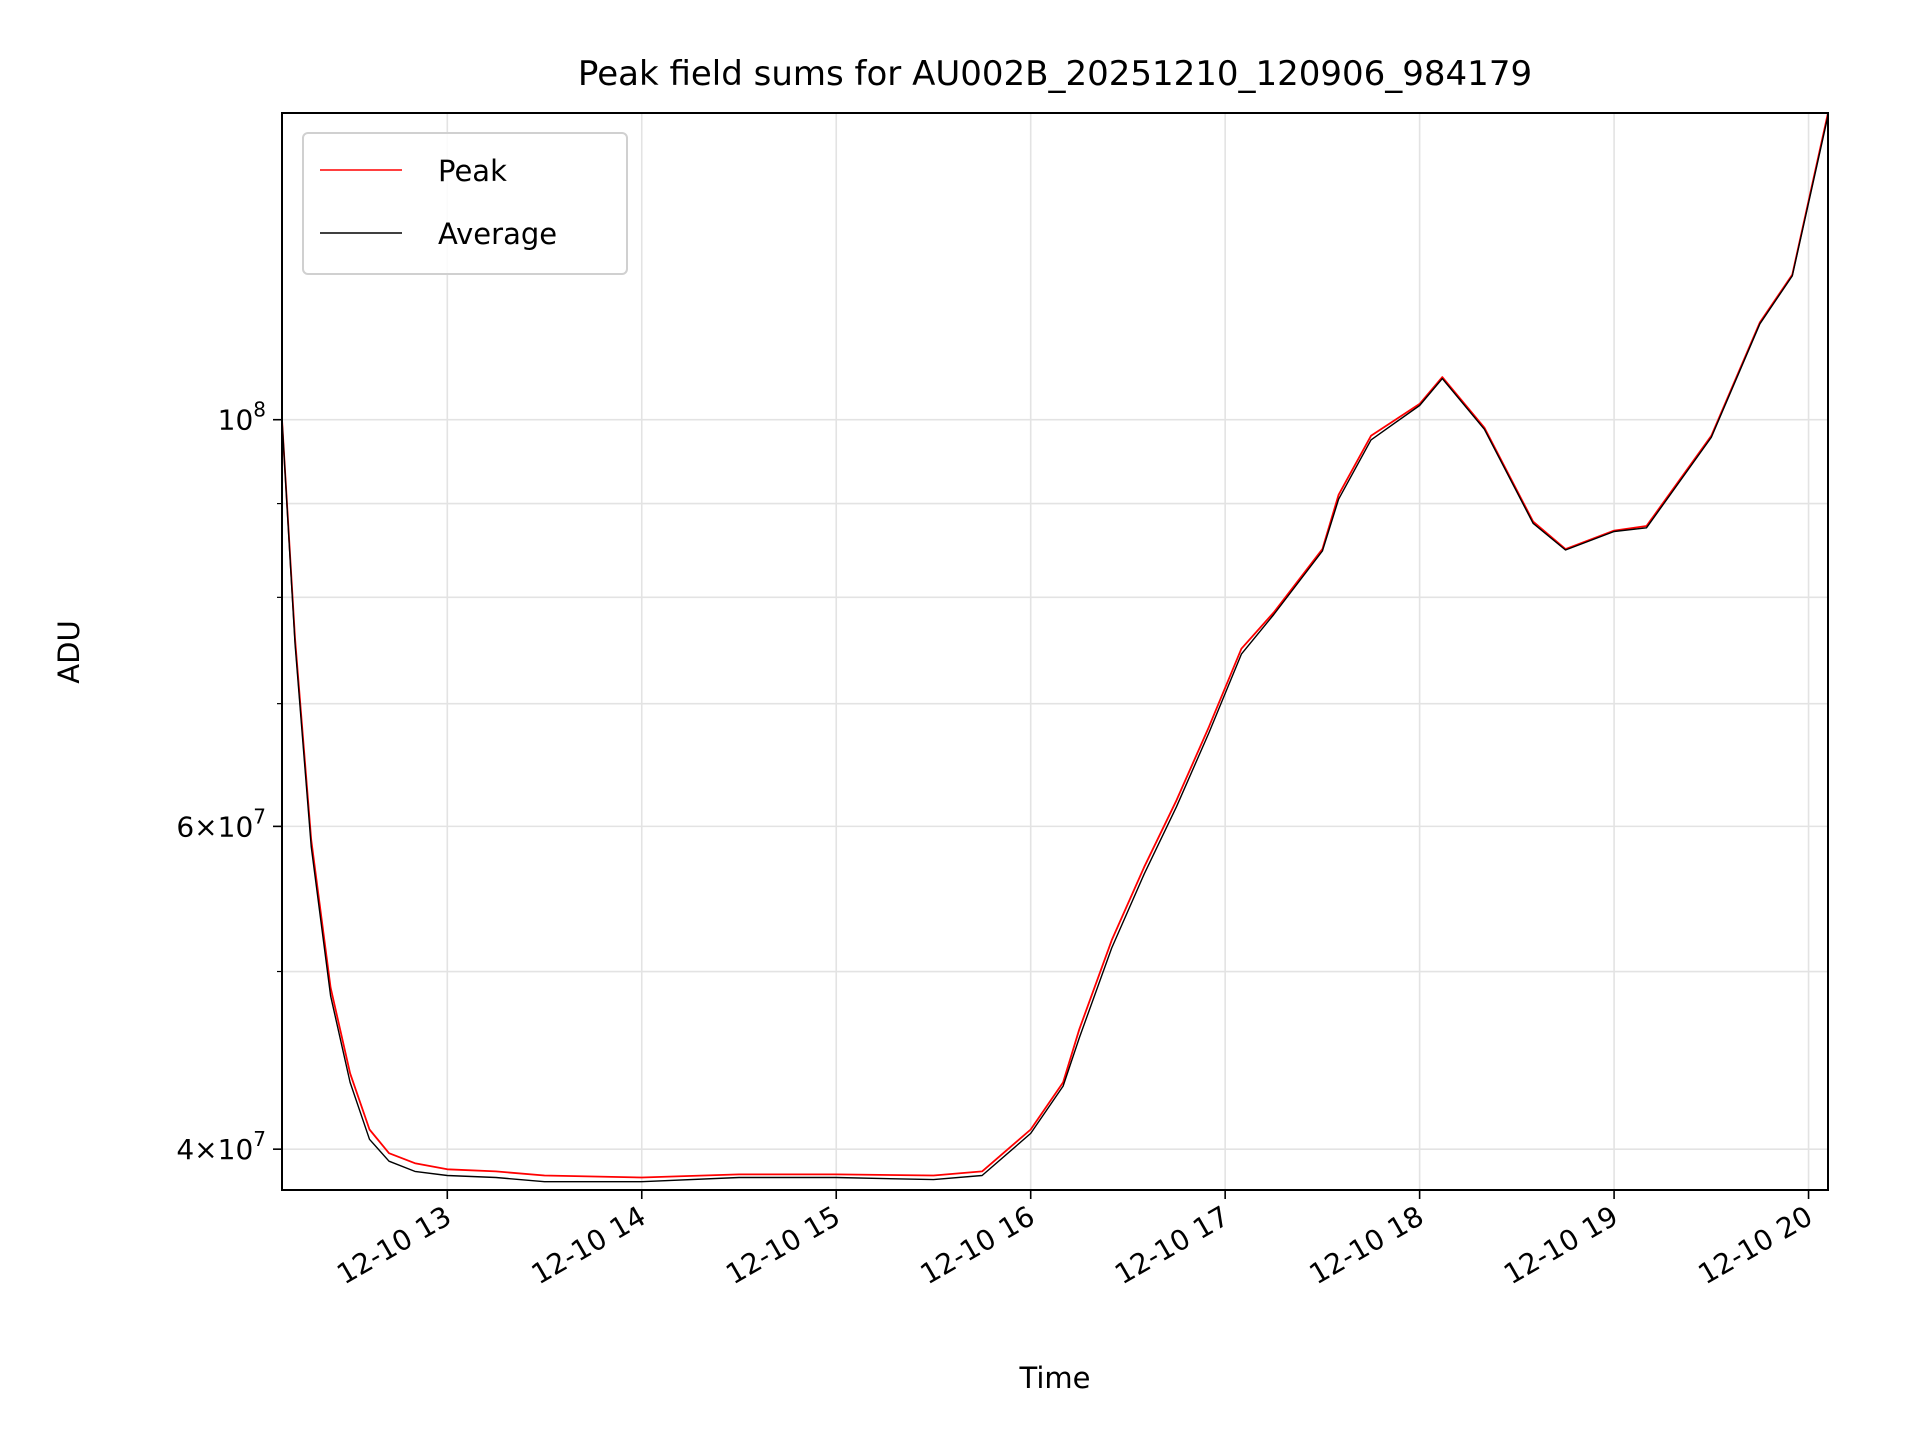 This screenshot has width=1920, height=1440. I want to click on legend: Peak Average, so click(465, 203).